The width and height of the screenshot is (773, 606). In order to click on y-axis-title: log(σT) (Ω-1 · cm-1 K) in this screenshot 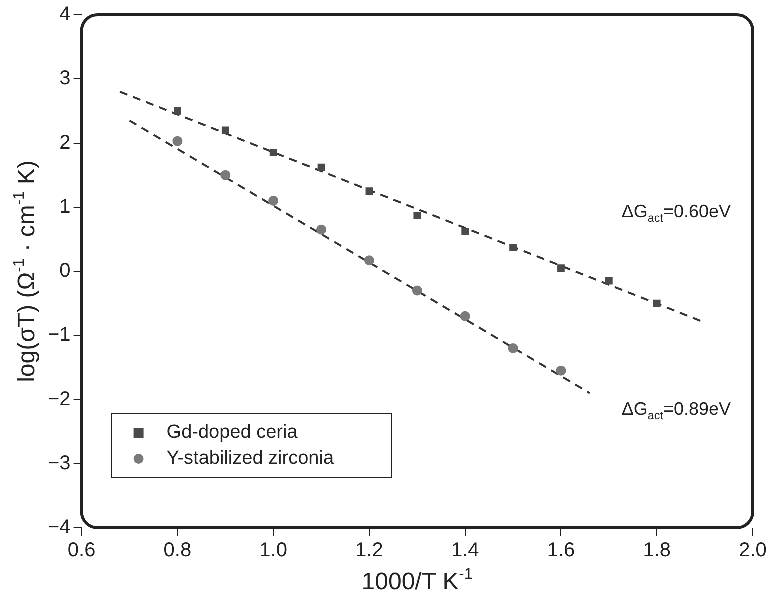, I will do `click(25, 271)`.